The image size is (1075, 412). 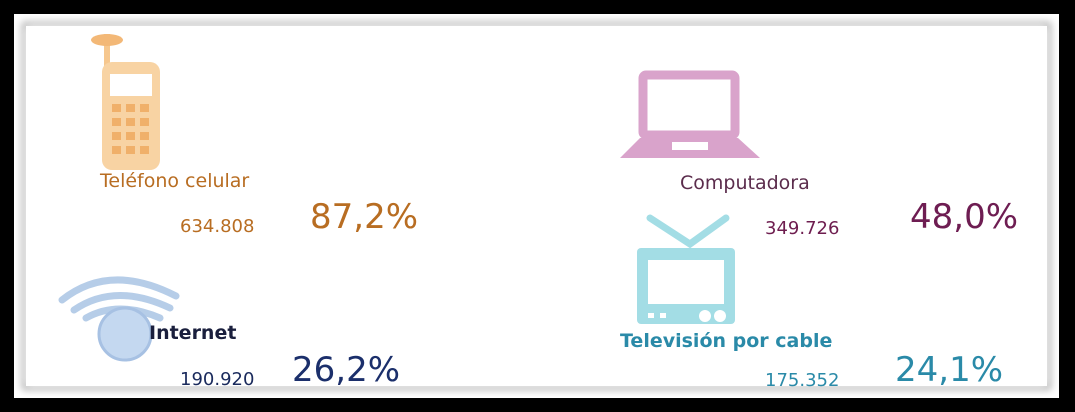 I want to click on item-label: Televisión por cable, so click(x=726, y=341).